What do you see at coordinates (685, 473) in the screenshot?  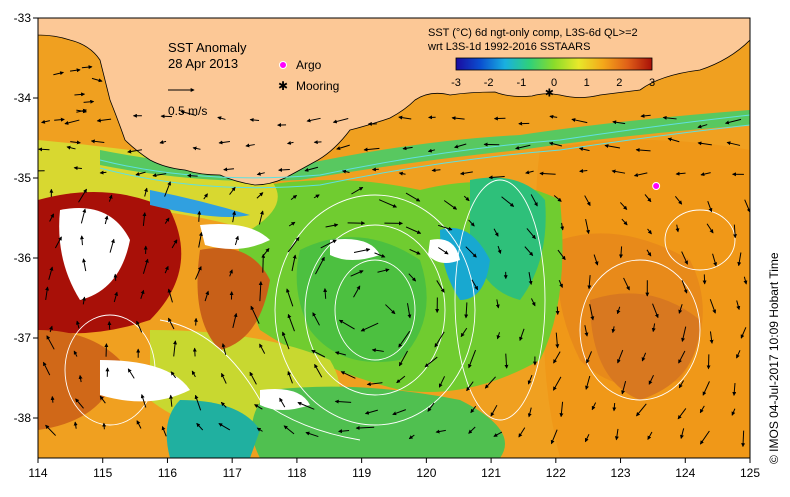 I see `x-tick-label: 124` at bounding box center [685, 473].